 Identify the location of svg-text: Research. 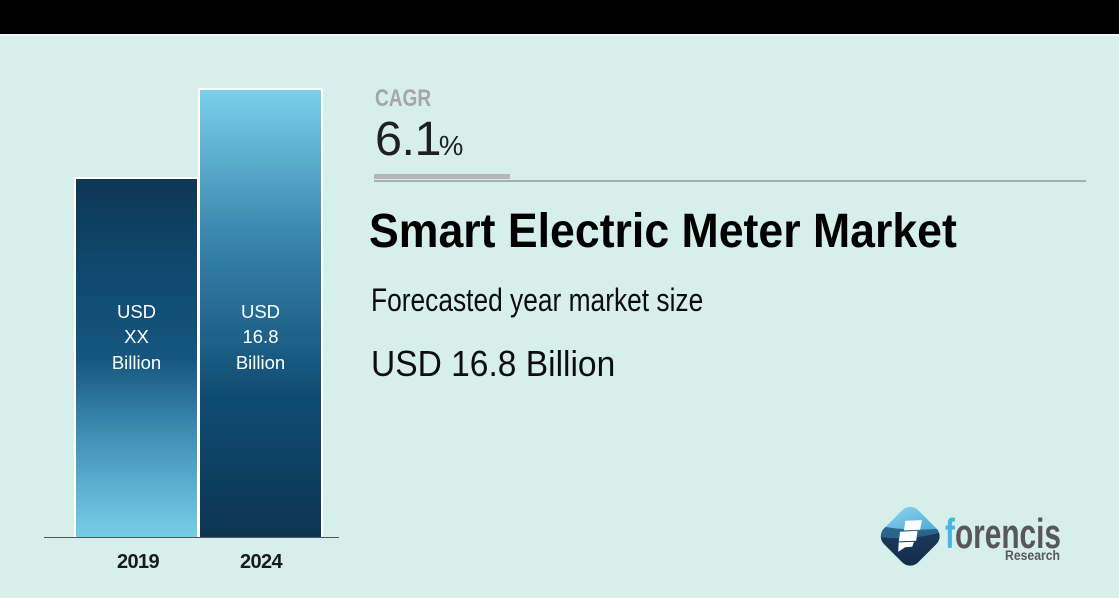
(1032, 555).